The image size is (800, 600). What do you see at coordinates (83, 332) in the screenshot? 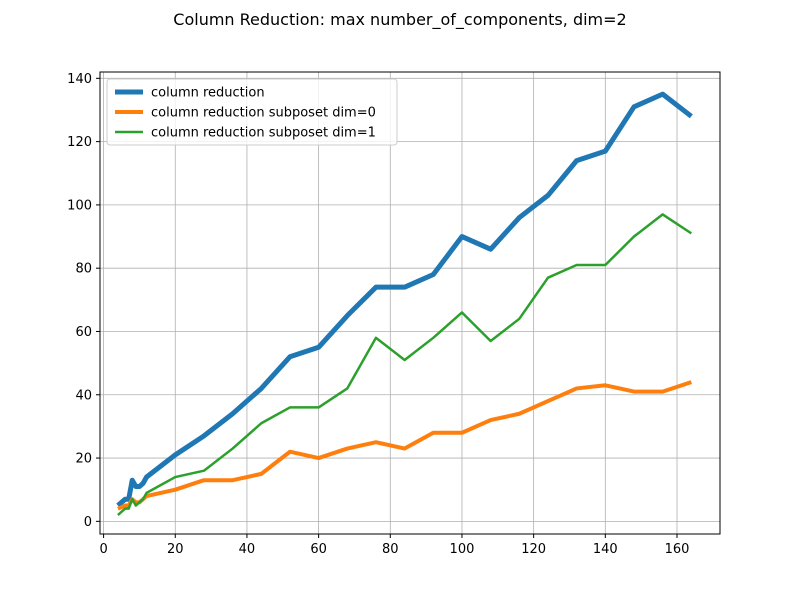
I see `y-tick-label: 60` at bounding box center [83, 332].